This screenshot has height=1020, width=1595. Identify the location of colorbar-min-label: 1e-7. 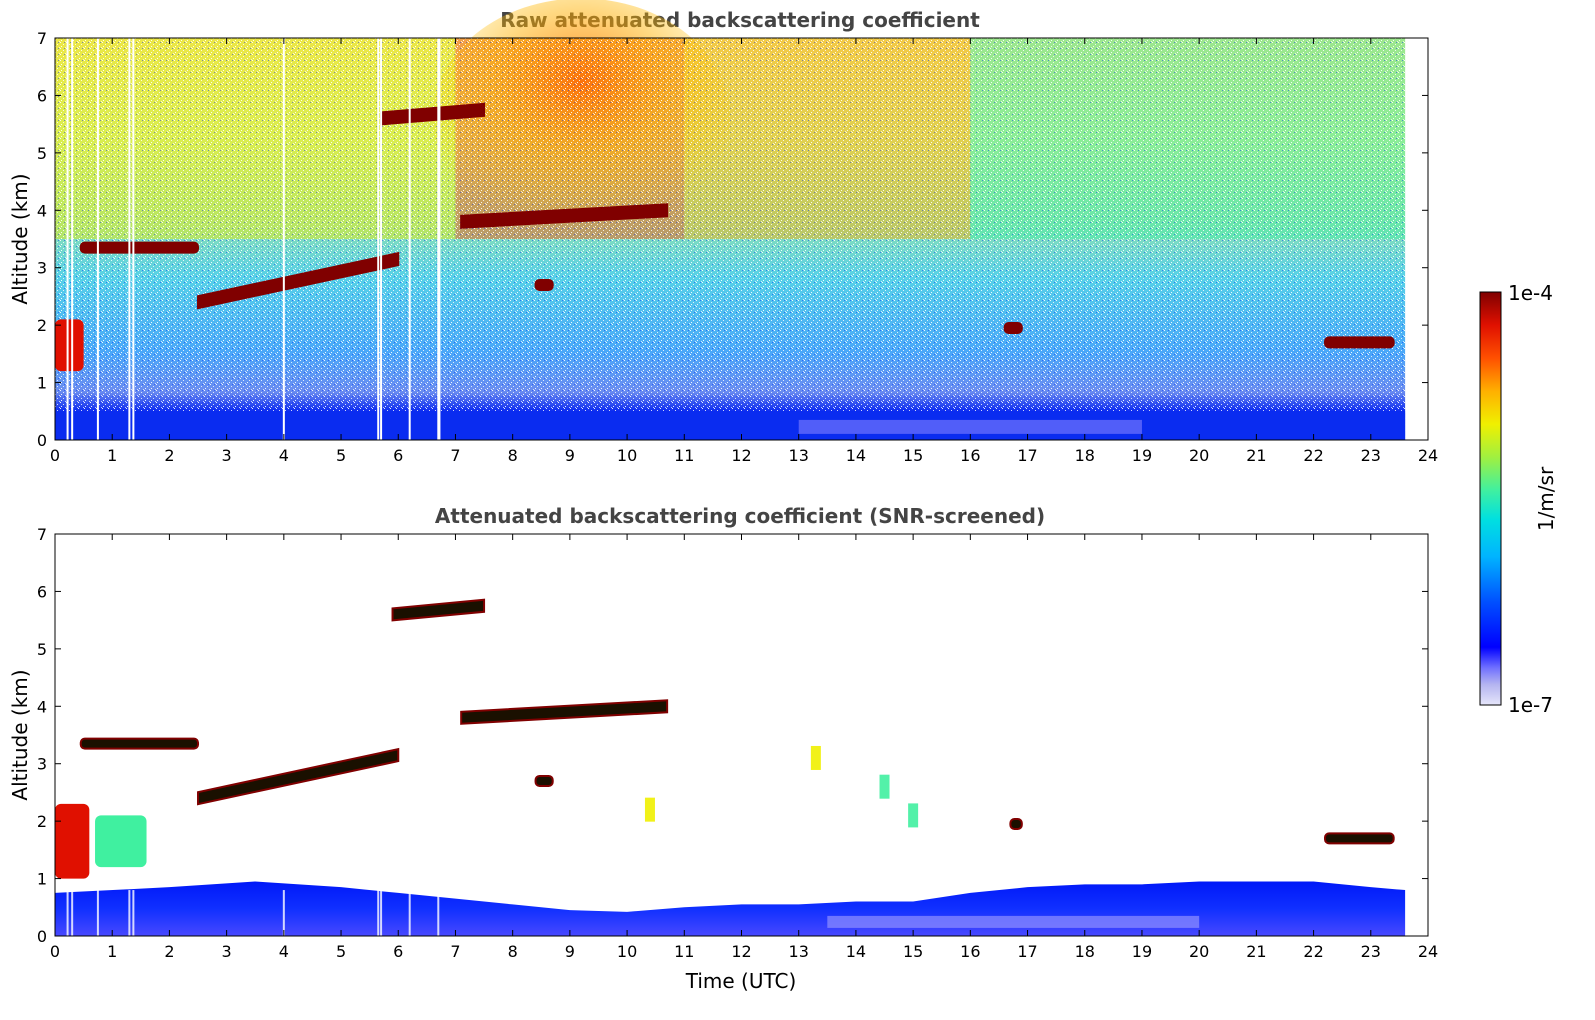
(1530, 705).